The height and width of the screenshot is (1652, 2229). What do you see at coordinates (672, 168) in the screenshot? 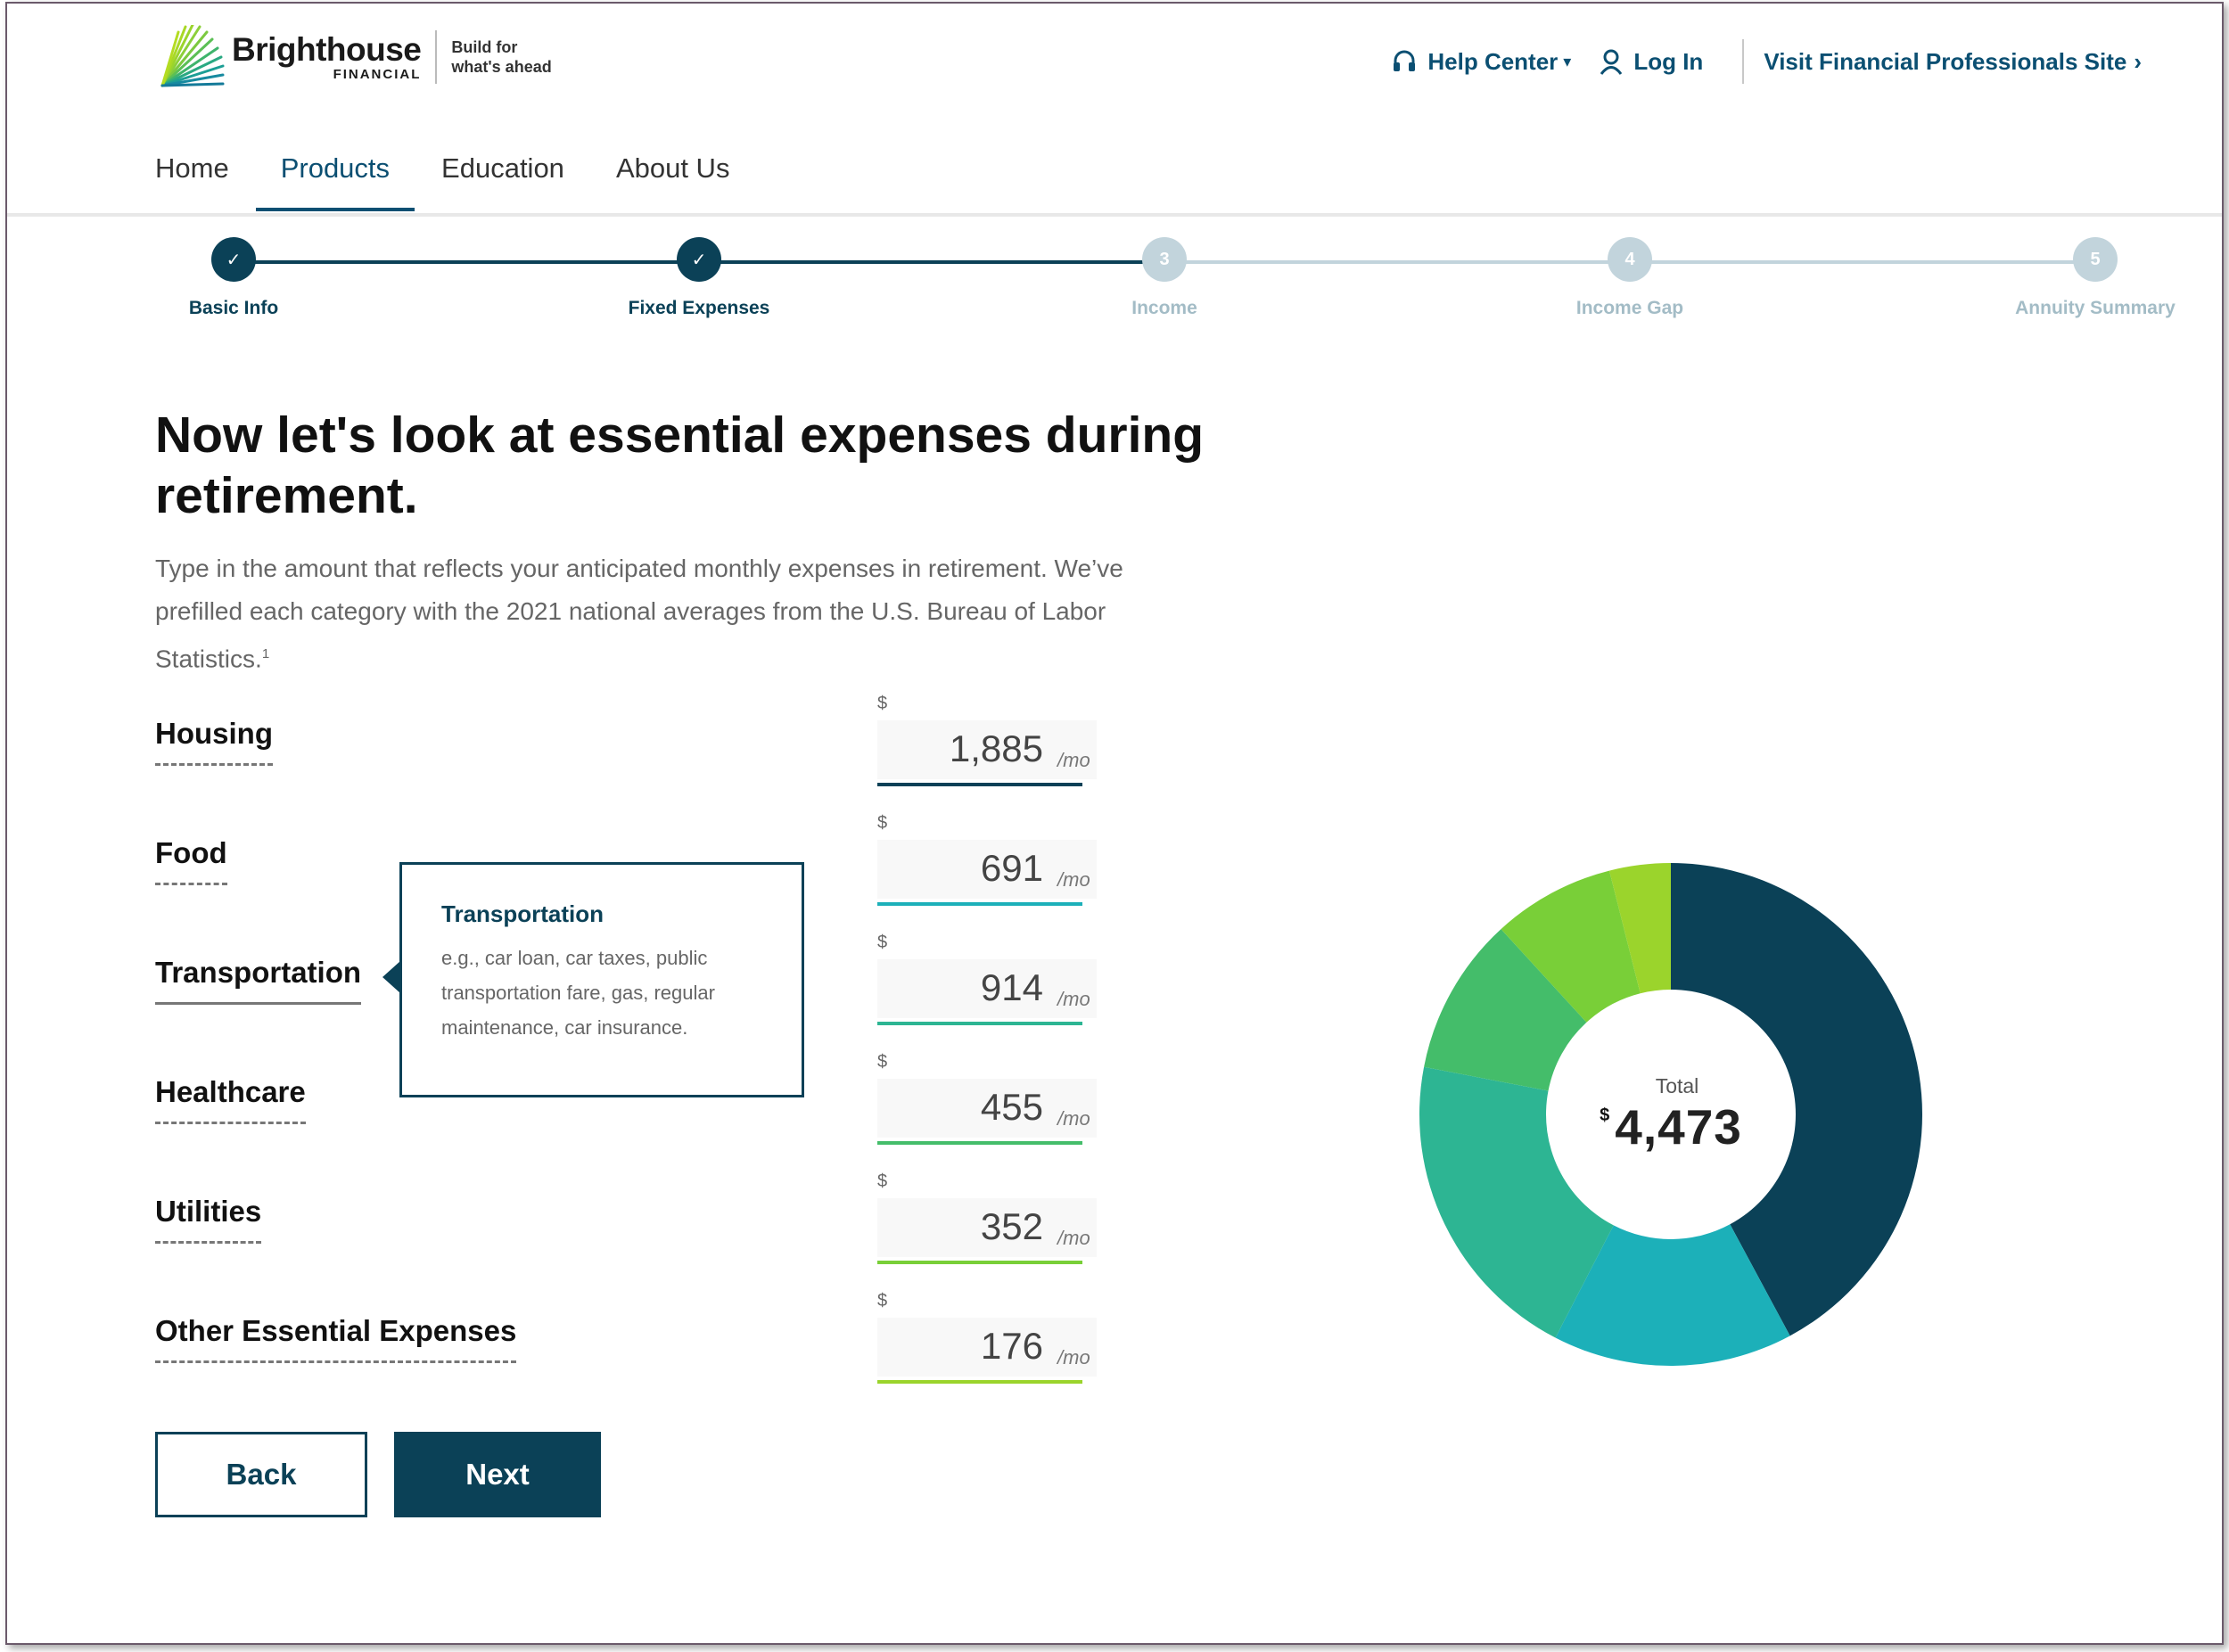
I see `nav-about-us: About Us` at bounding box center [672, 168].